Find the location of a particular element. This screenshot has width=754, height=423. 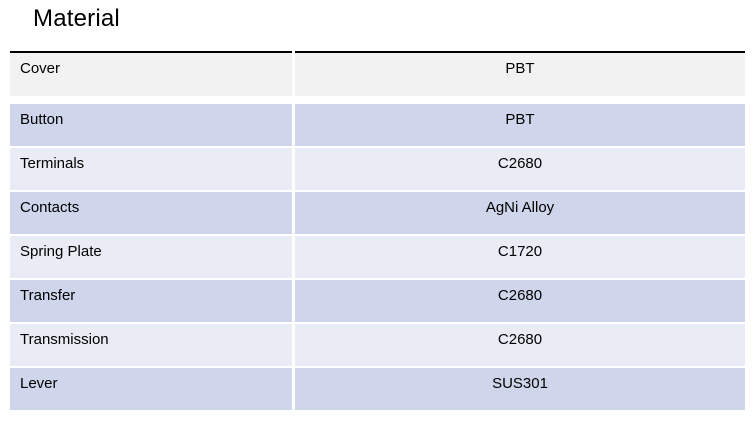

table-row: Contacts AgNi Alloy is located at coordinates (377, 213).